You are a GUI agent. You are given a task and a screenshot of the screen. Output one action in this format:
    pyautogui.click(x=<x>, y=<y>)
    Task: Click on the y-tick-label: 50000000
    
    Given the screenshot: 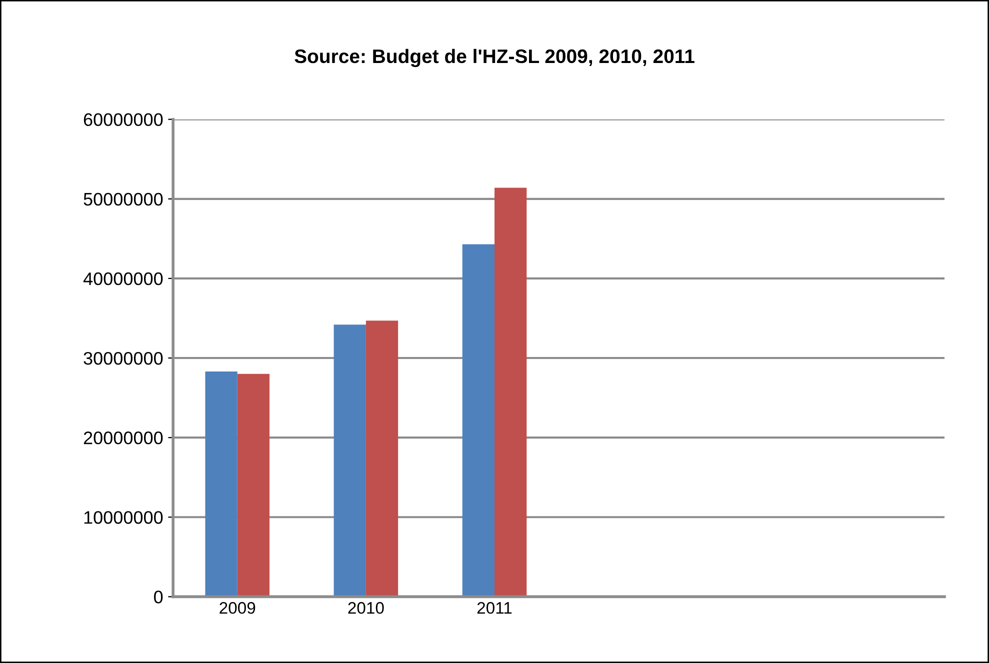 What is the action you would take?
    pyautogui.click(x=123, y=199)
    